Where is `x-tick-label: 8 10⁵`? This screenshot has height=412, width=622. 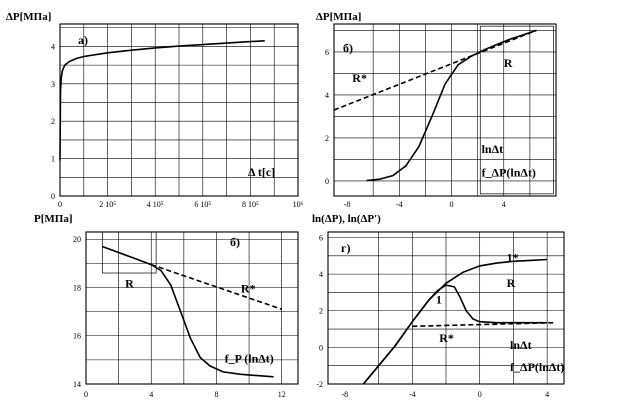 x-tick-label: 8 10⁵ is located at coordinates (250, 204).